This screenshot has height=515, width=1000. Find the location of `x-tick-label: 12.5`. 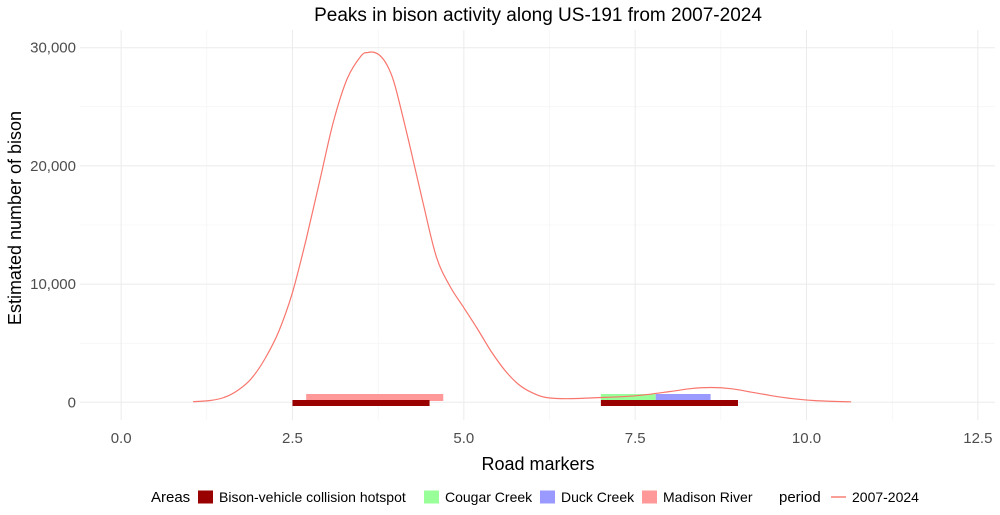

x-tick-label: 12.5 is located at coordinates (977, 438).